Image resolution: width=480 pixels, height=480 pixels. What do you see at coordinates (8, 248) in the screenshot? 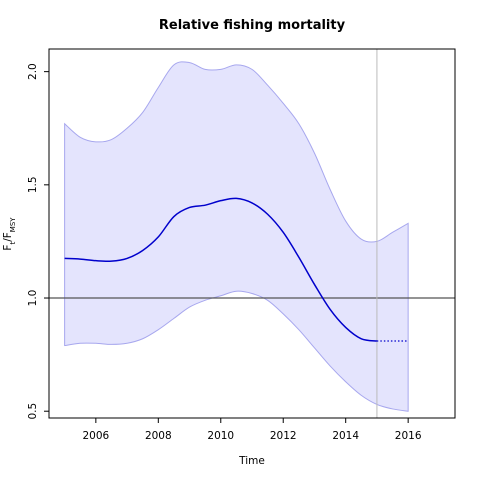
I see `y-label-base: F` at bounding box center [8, 248].